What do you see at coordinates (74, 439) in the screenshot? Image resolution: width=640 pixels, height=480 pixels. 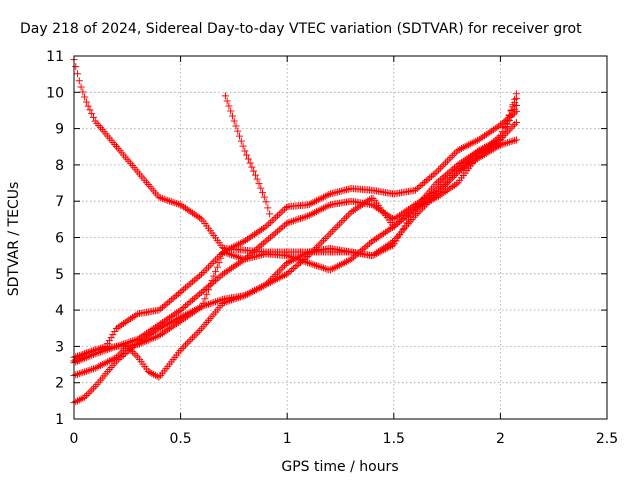 I see `x-tick-label: 0` at bounding box center [74, 439].